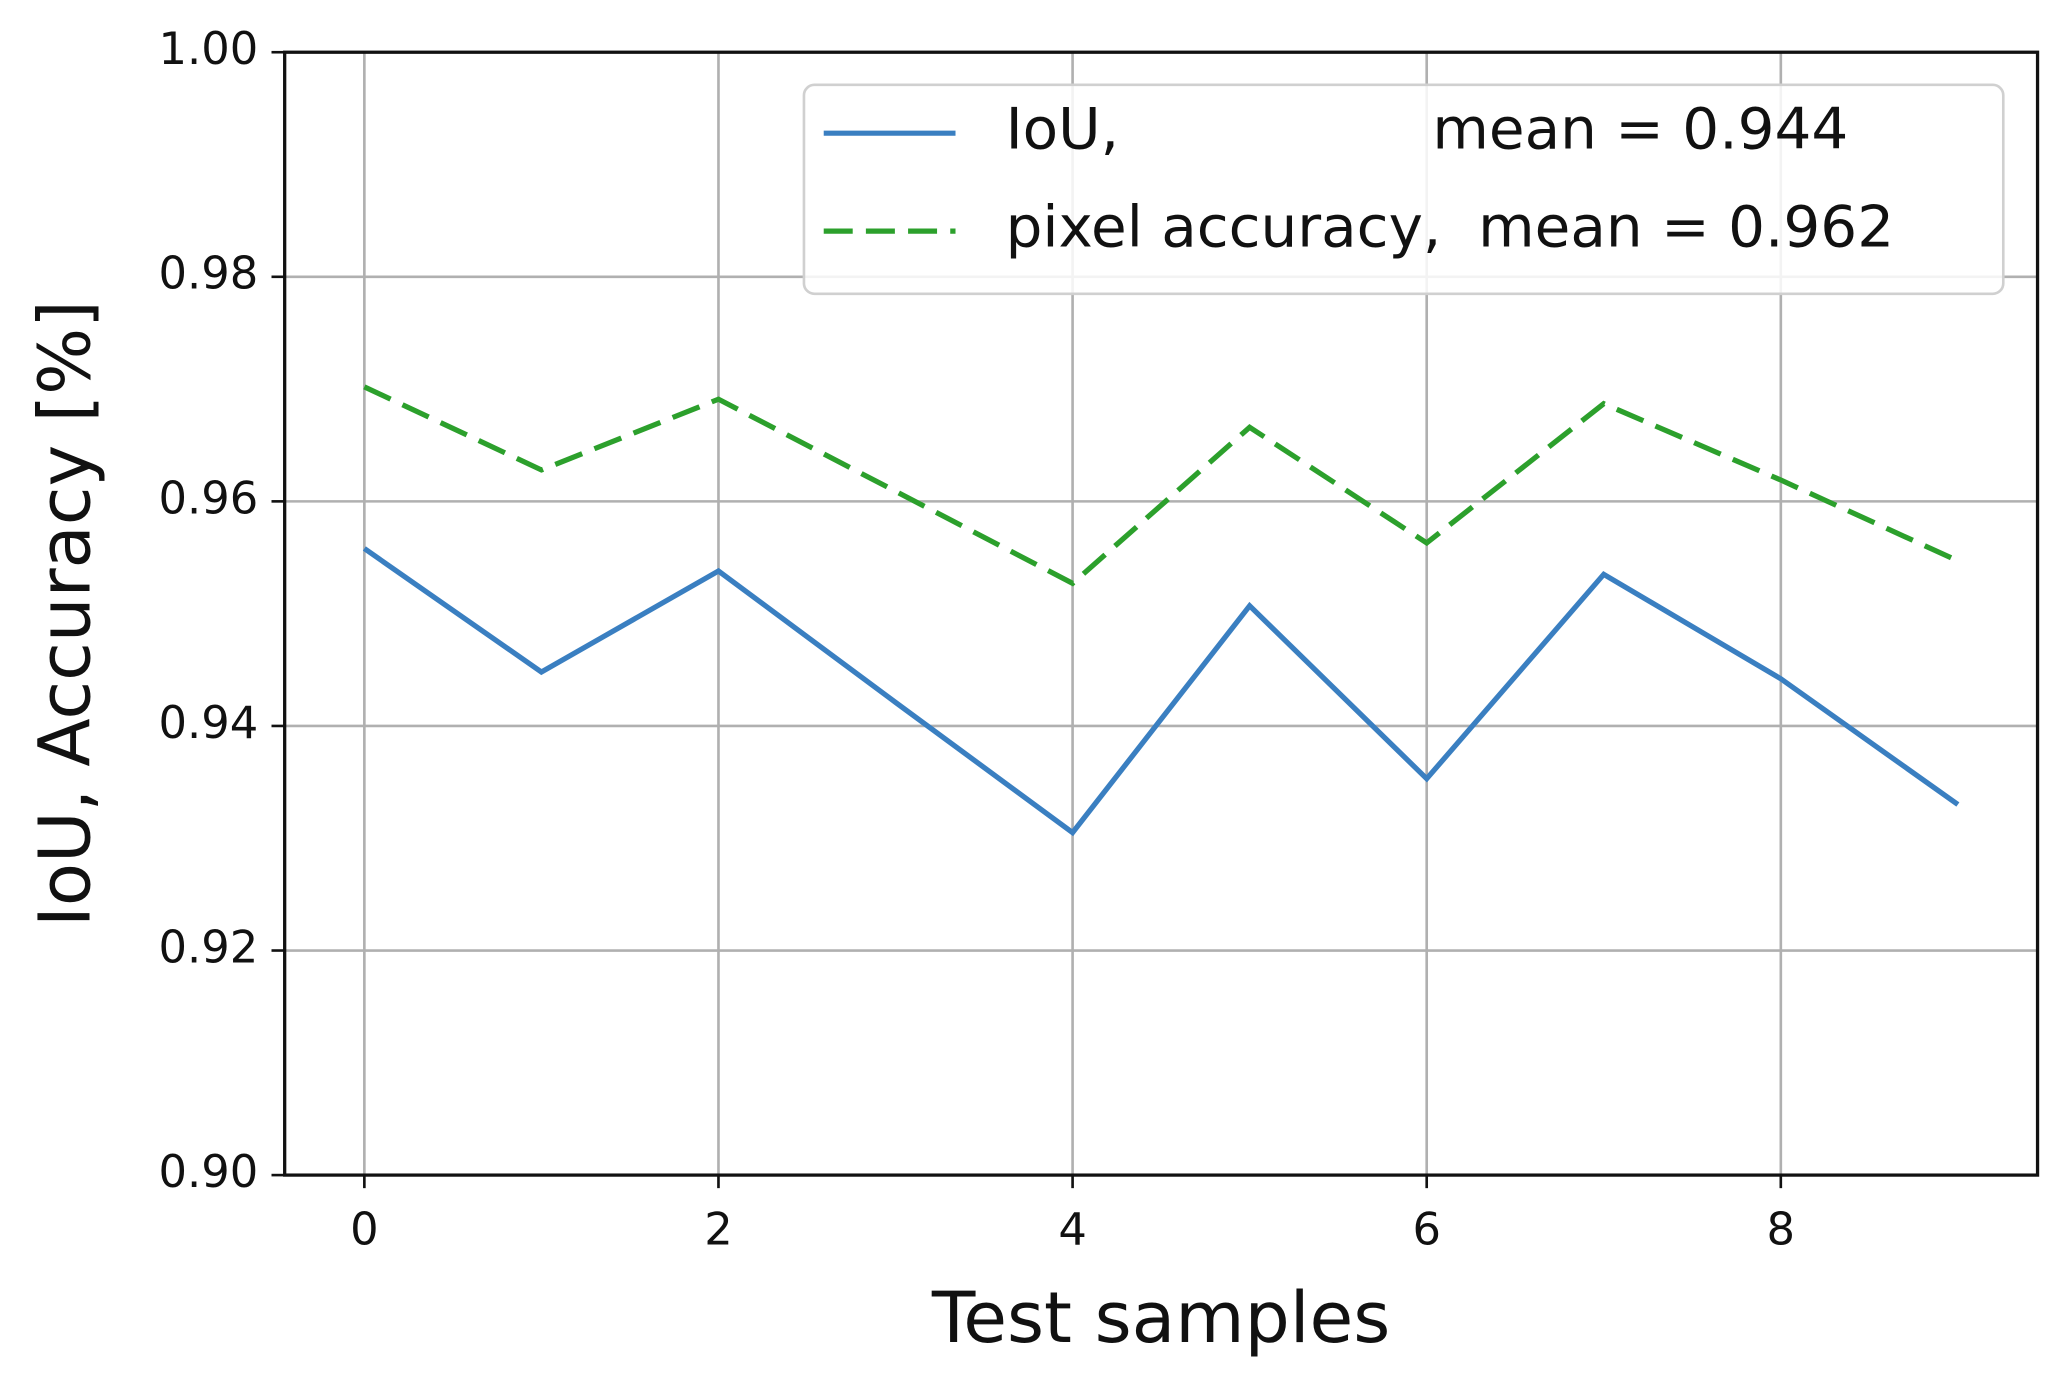 The image size is (2056, 1384). Describe the element at coordinates (1161, 485) in the screenshot. I see `series-line` at that location.